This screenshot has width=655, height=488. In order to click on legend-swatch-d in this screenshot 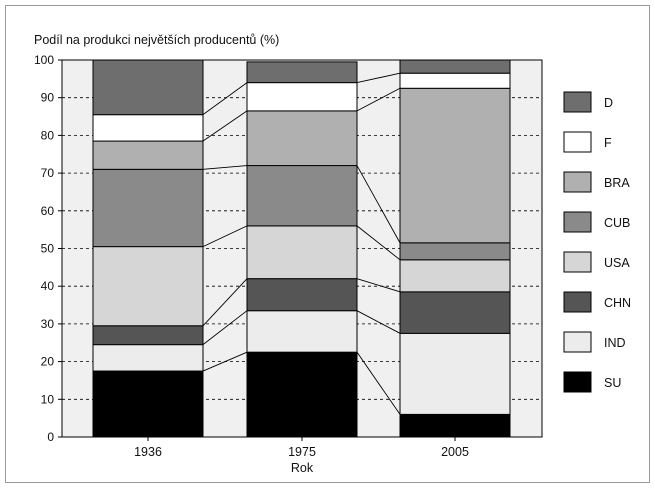, I will do `click(577, 102)`.